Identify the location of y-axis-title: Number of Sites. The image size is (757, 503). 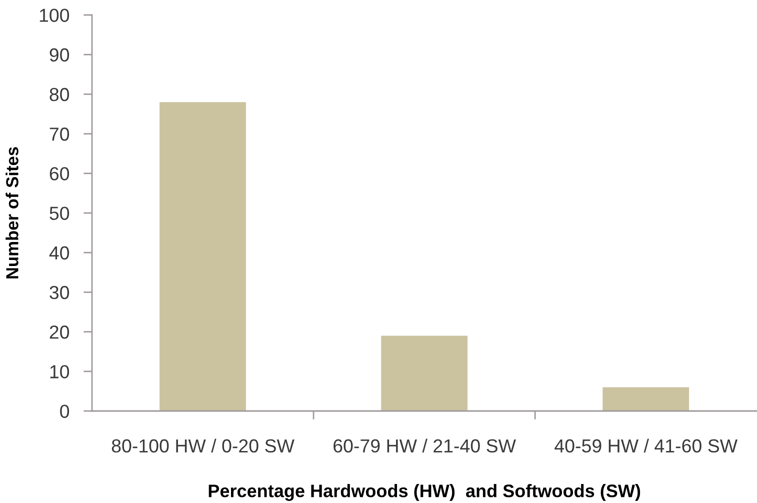
(12, 212).